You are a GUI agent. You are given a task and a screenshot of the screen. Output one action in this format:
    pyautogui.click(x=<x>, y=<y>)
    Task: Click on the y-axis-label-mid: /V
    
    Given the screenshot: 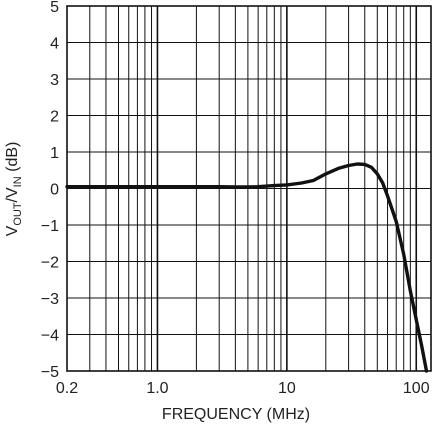 What is the action you would take?
    pyautogui.click(x=12, y=194)
    